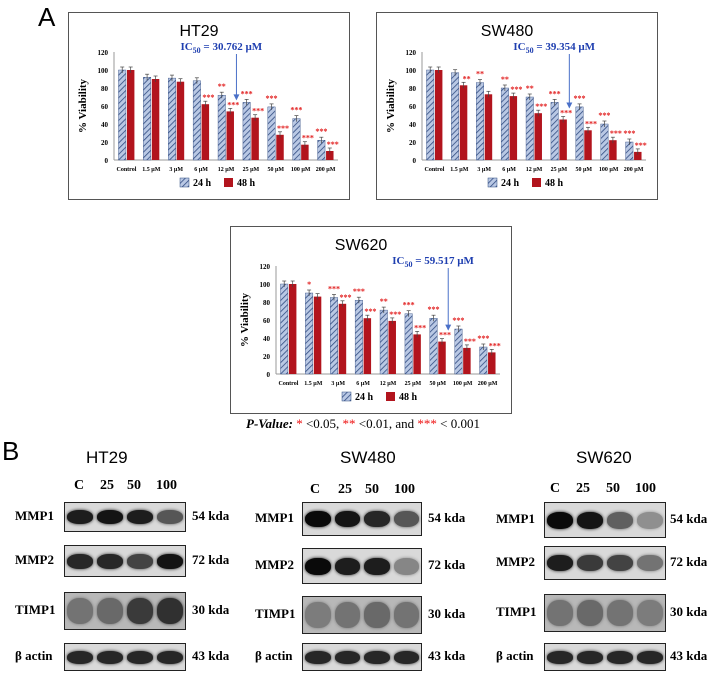  What do you see at coordinates (530, 88) in the screenshot?
I see `sig-stars-24h: **` at bounding box center [530, 88].